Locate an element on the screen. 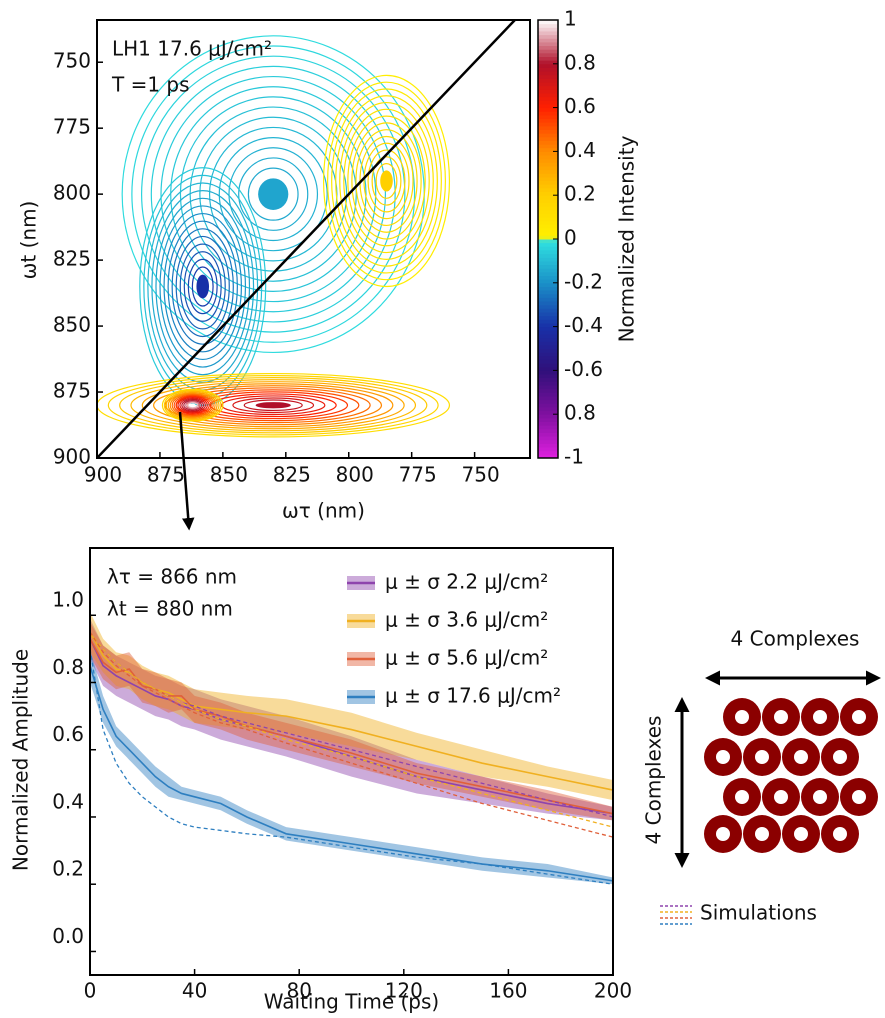 The height and width of the screenshot is (1018, 885). x-tick-label: 850 is located at coordinates (229, 475).